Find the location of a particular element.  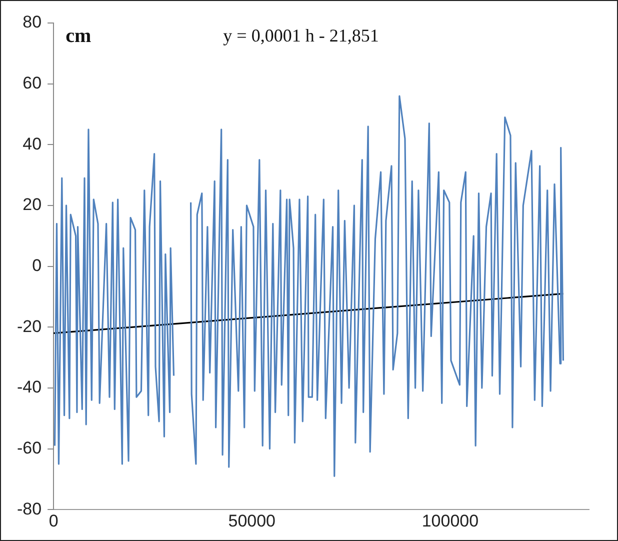

y-tick-label: -80 is located at coordinates (29, 508).